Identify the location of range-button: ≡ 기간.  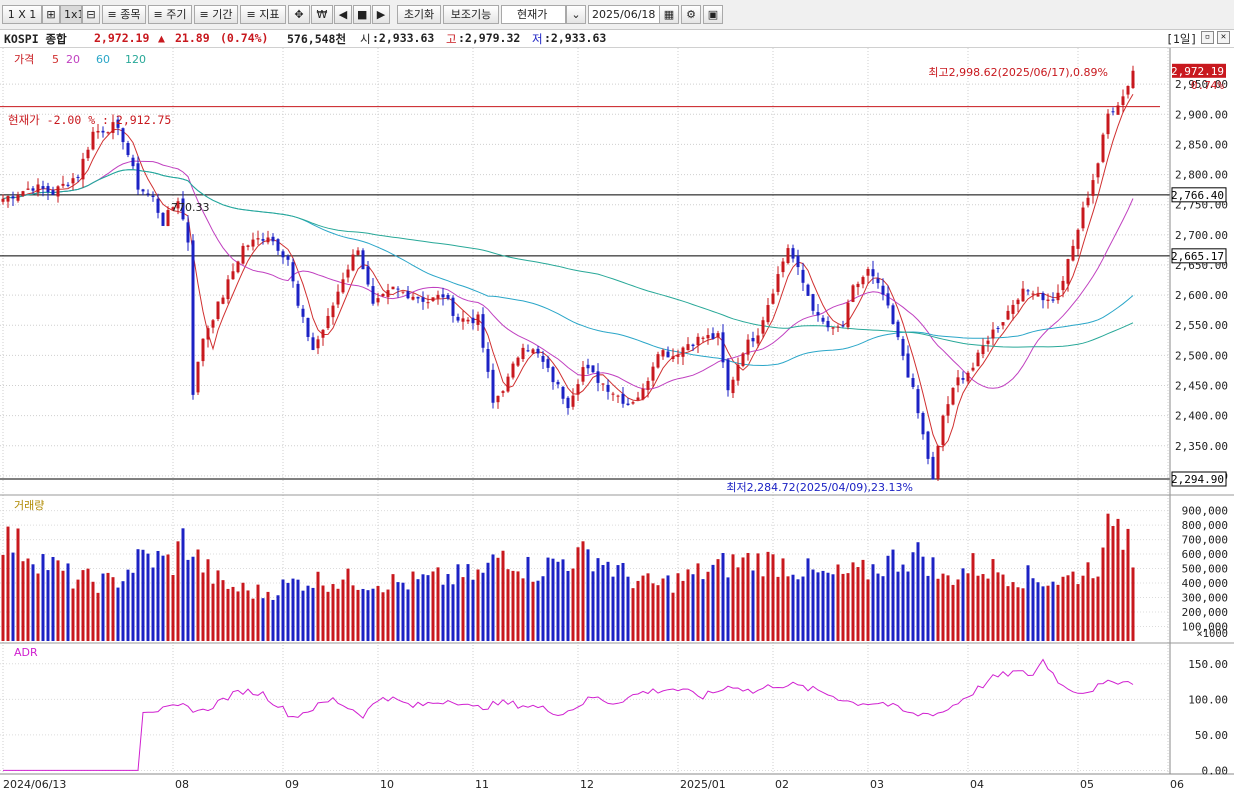
(216, 14).